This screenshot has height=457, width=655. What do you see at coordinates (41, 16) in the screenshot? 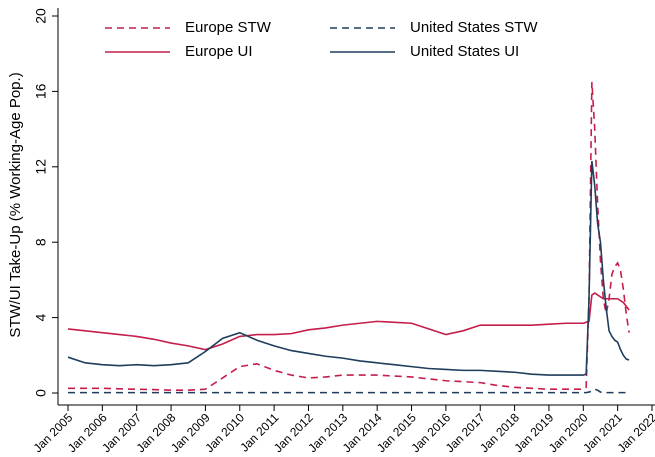
I see `y-tick-label: 20` at bounding box center [41, 16].